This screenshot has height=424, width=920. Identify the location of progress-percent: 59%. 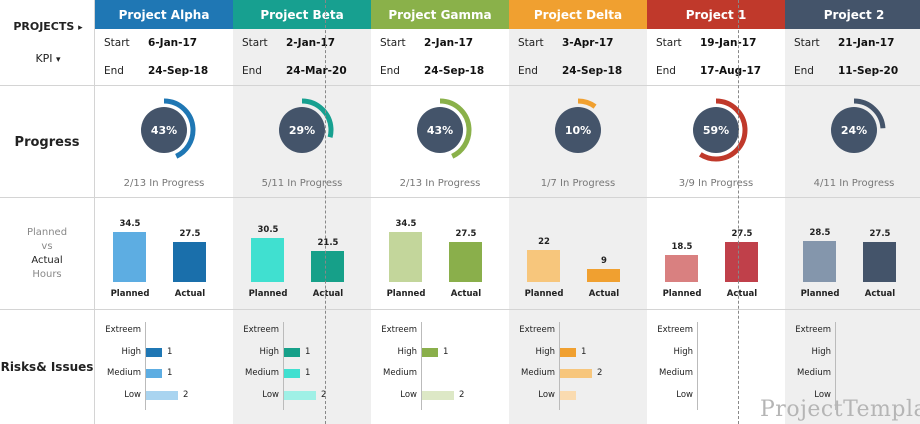
(716, 130).